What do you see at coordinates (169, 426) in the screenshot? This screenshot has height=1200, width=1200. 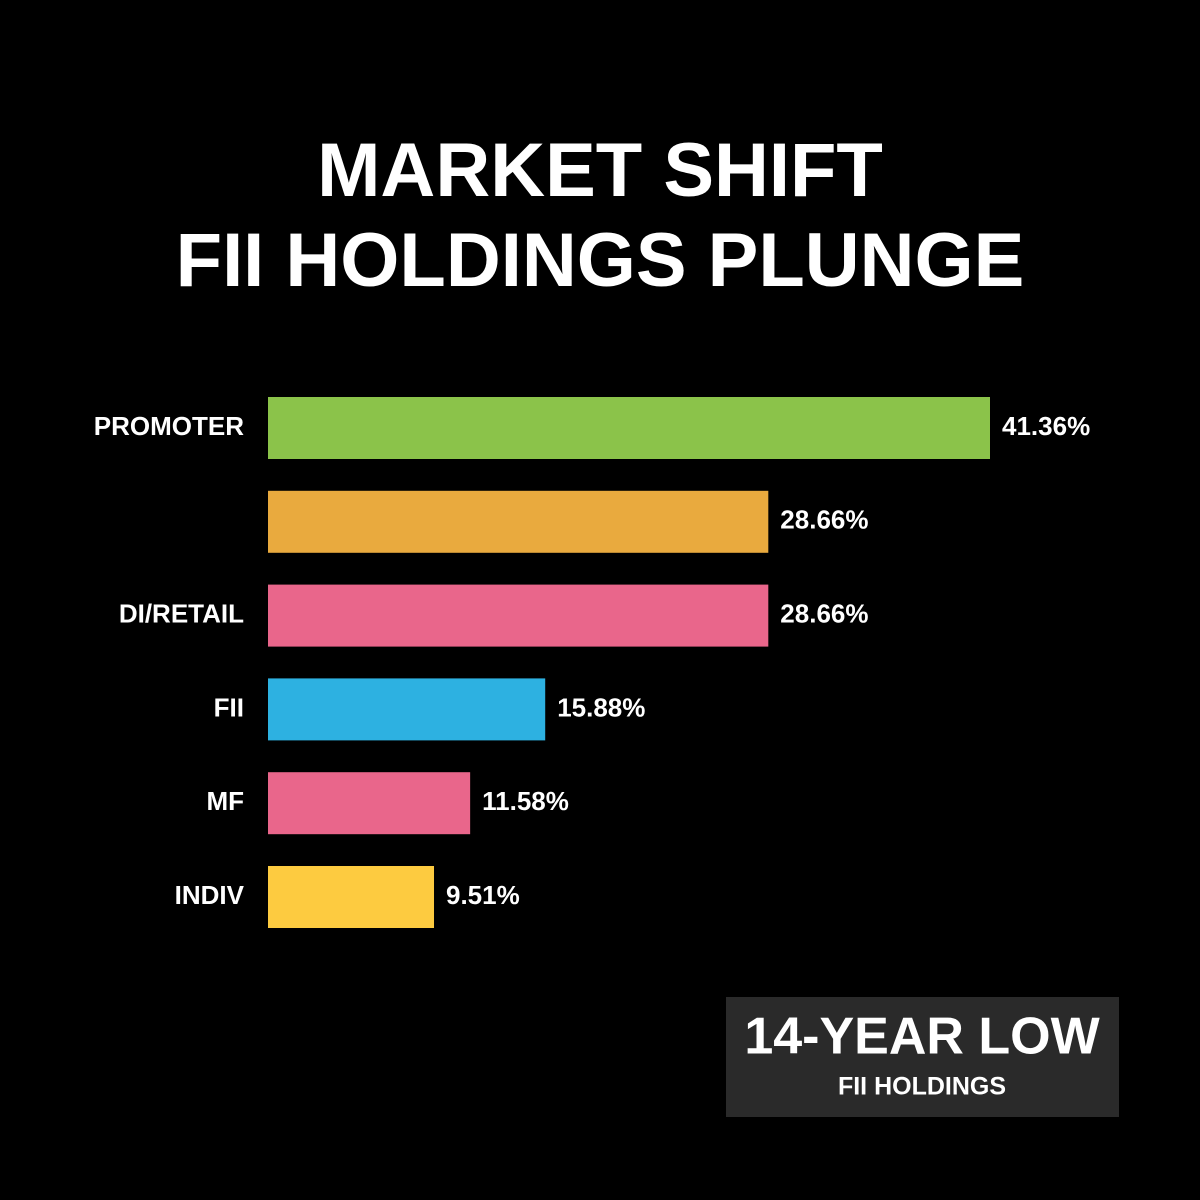 I see `category-label: PROMOTER` at bounding box center [169, 426].